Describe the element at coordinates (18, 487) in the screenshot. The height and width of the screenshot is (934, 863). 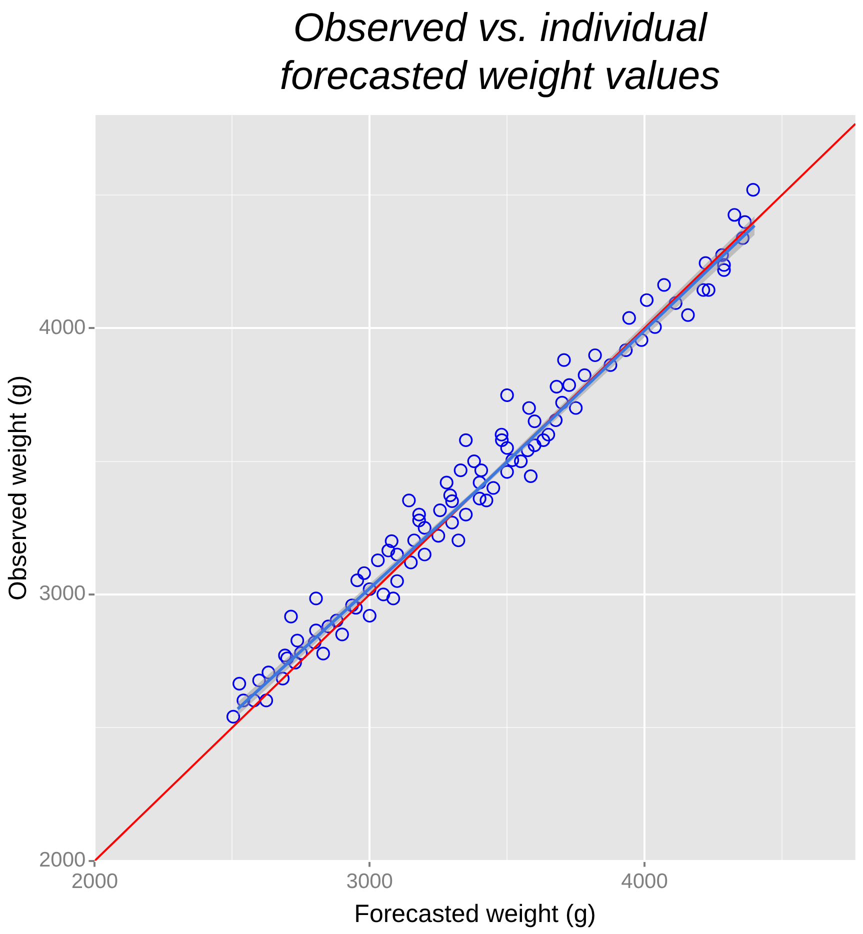
I see `y-axis-title: Observed weight (g)` at that location.